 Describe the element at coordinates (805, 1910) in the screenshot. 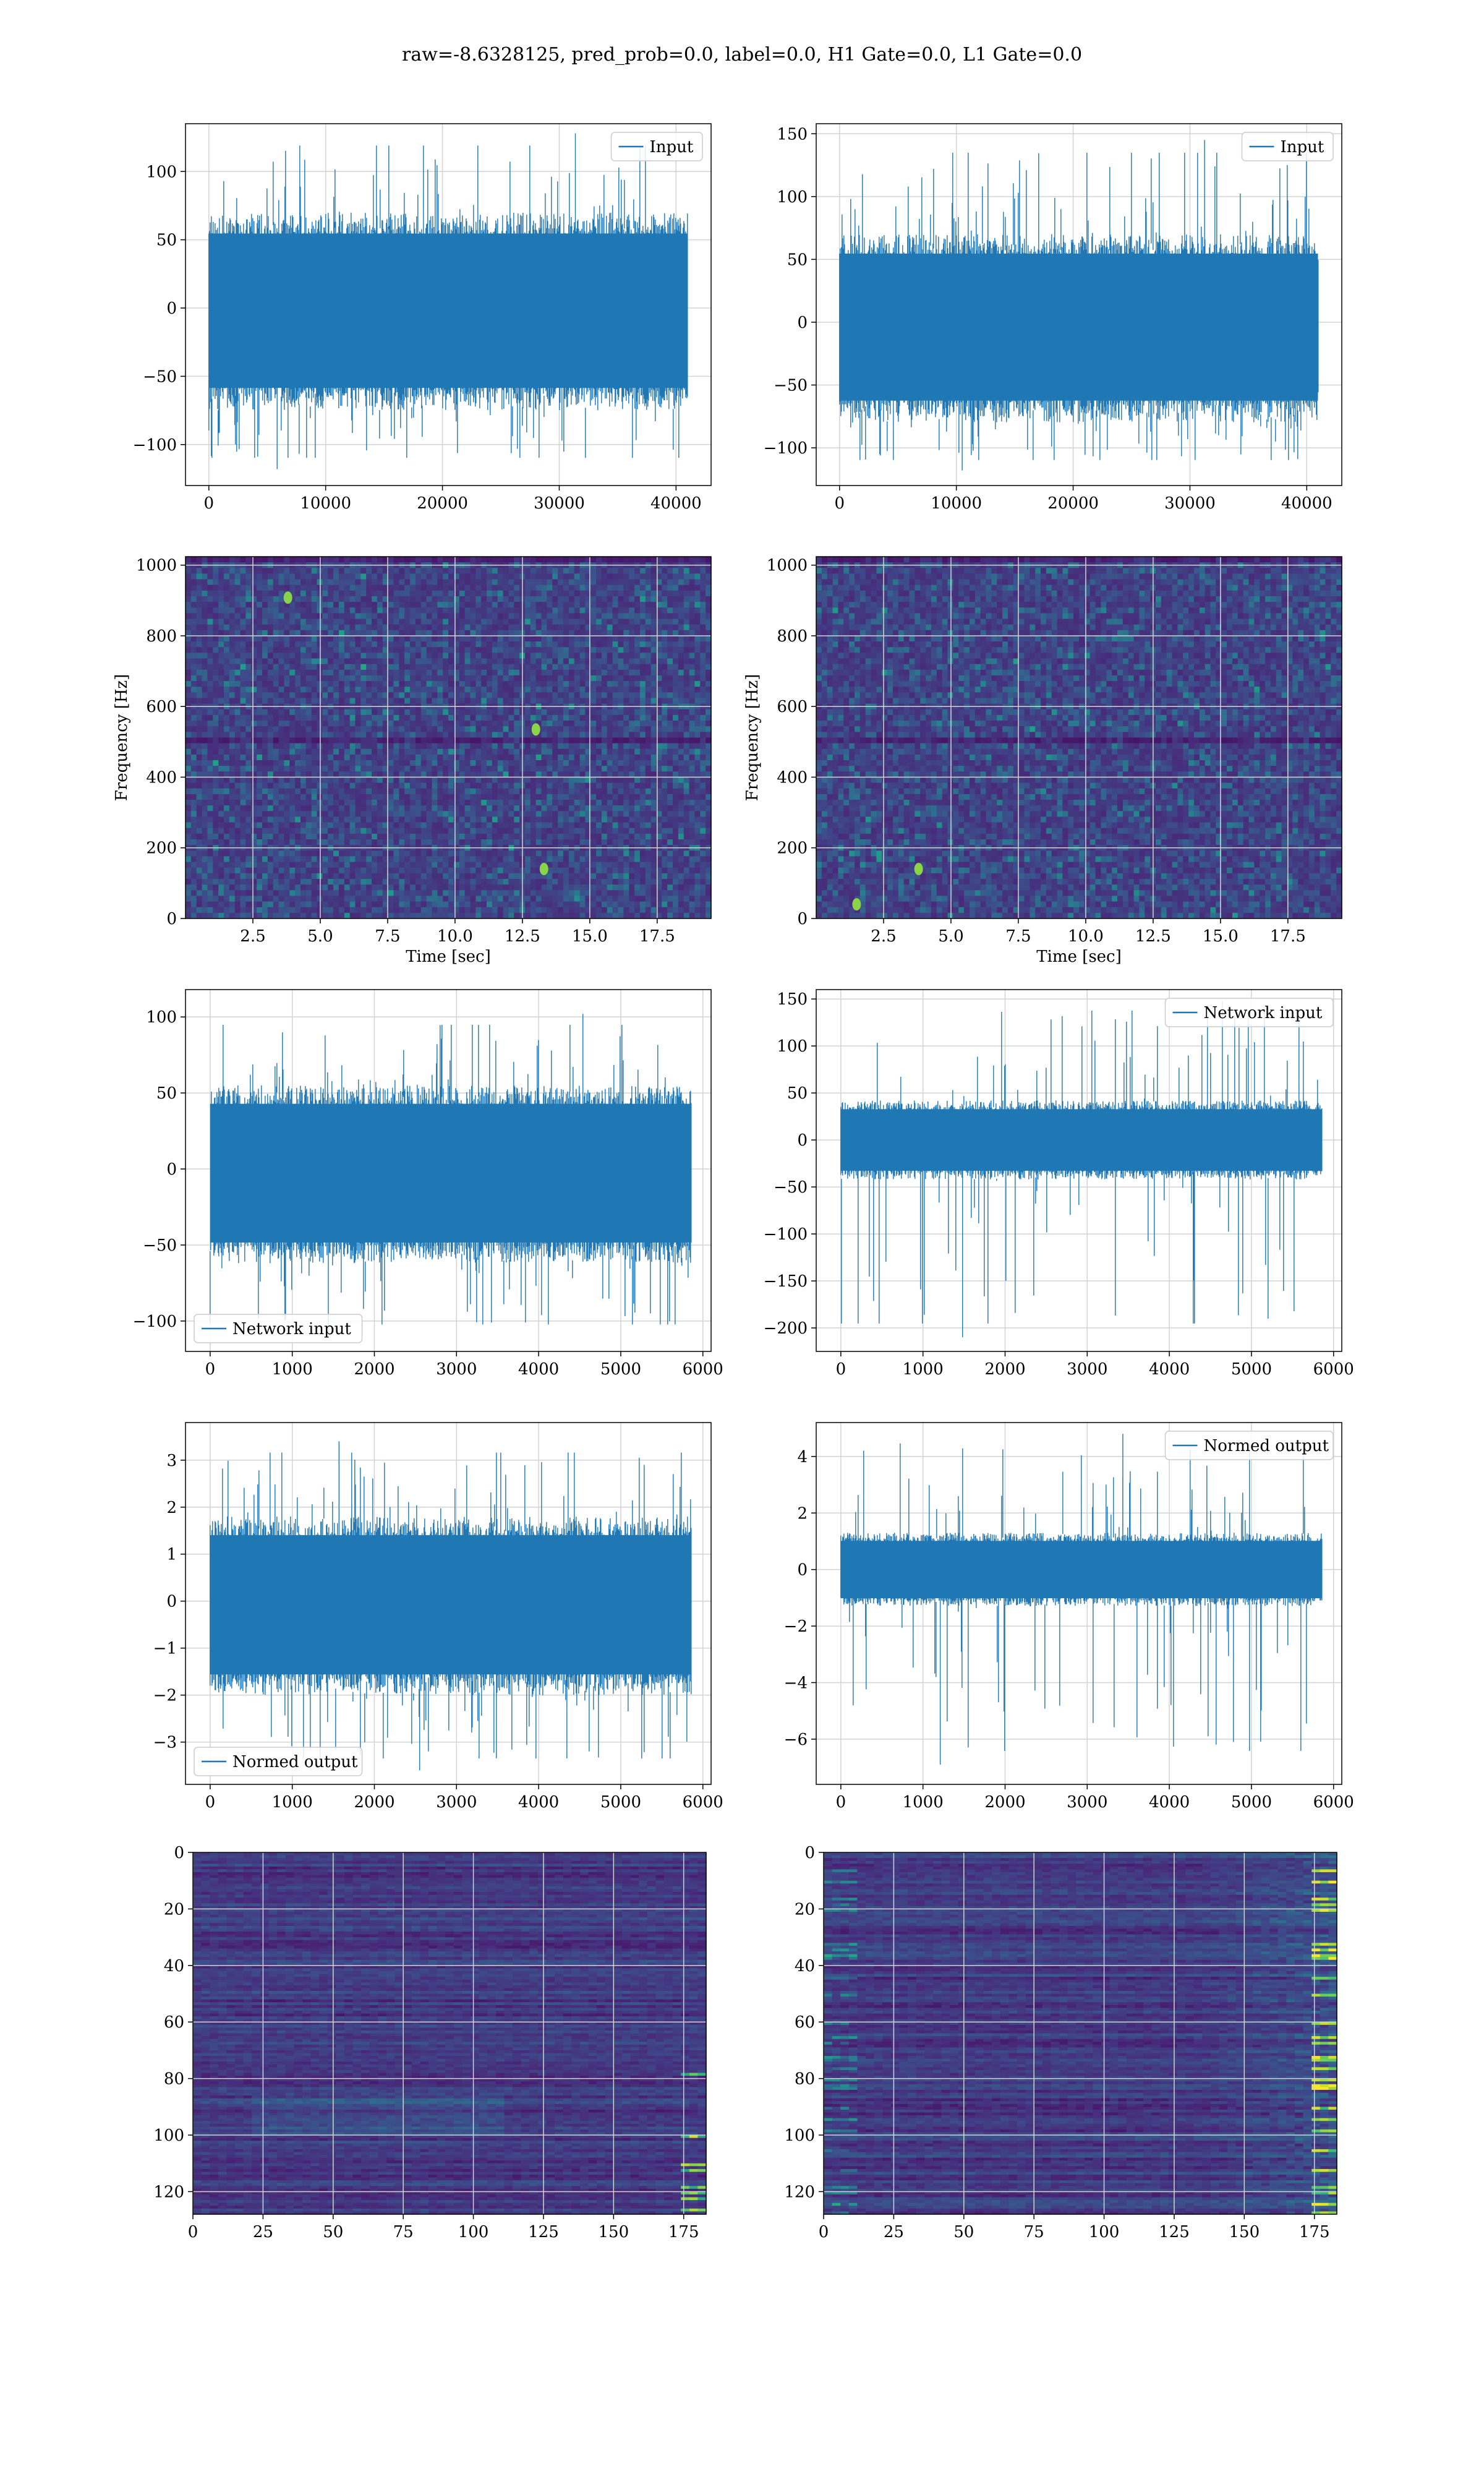

I see `y-tick-label: 20` at that location.